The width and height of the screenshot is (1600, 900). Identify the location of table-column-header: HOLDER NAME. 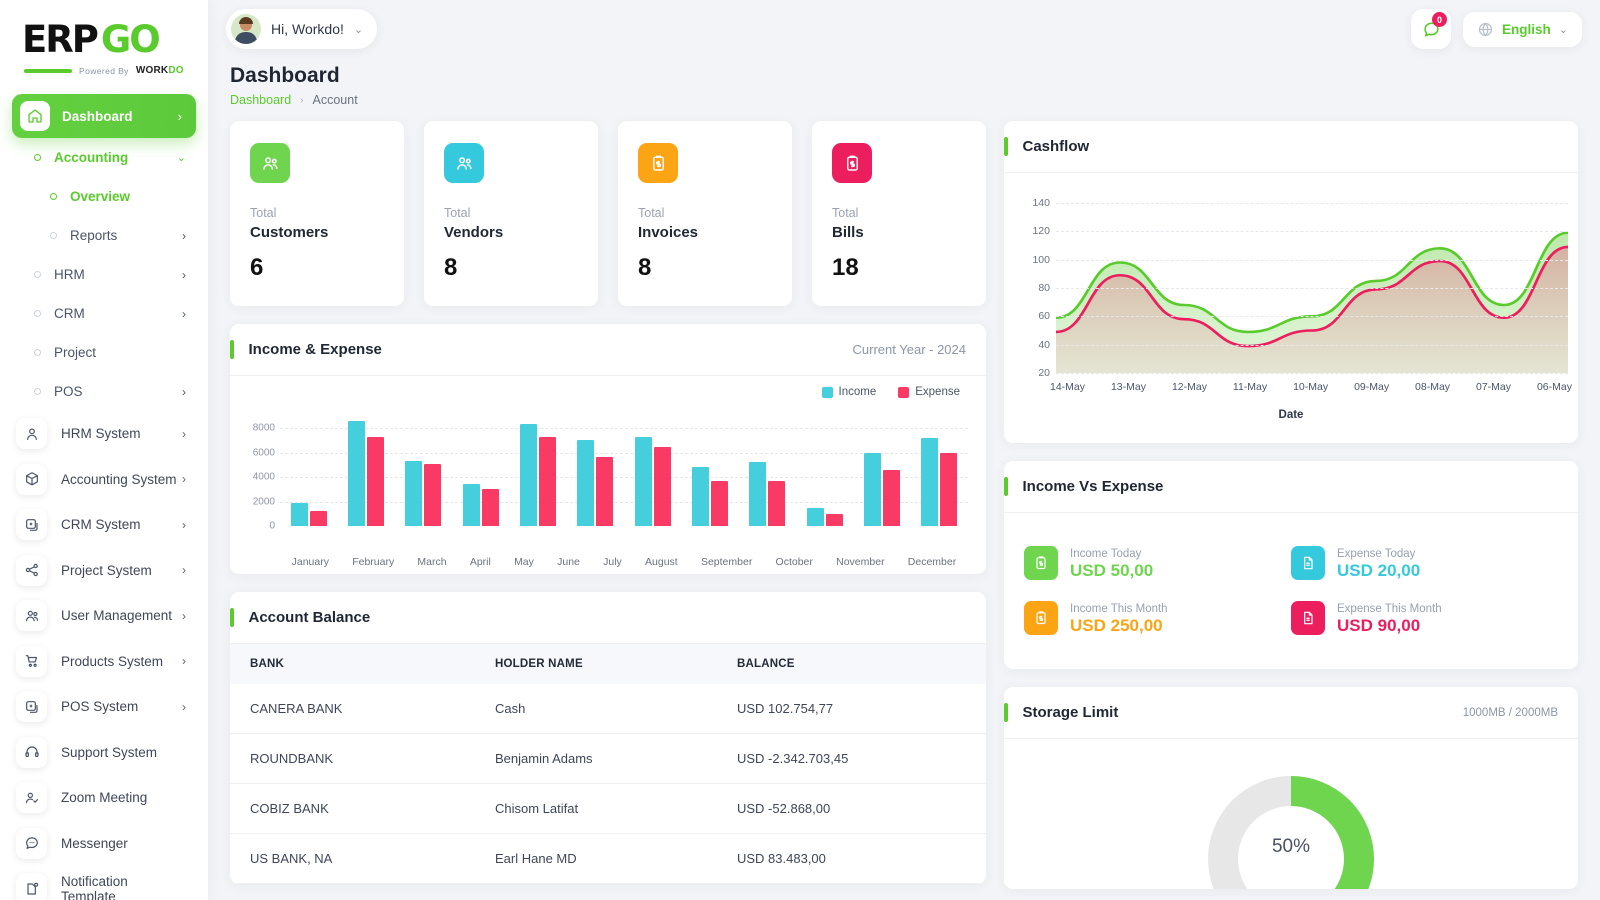
(596, 664).